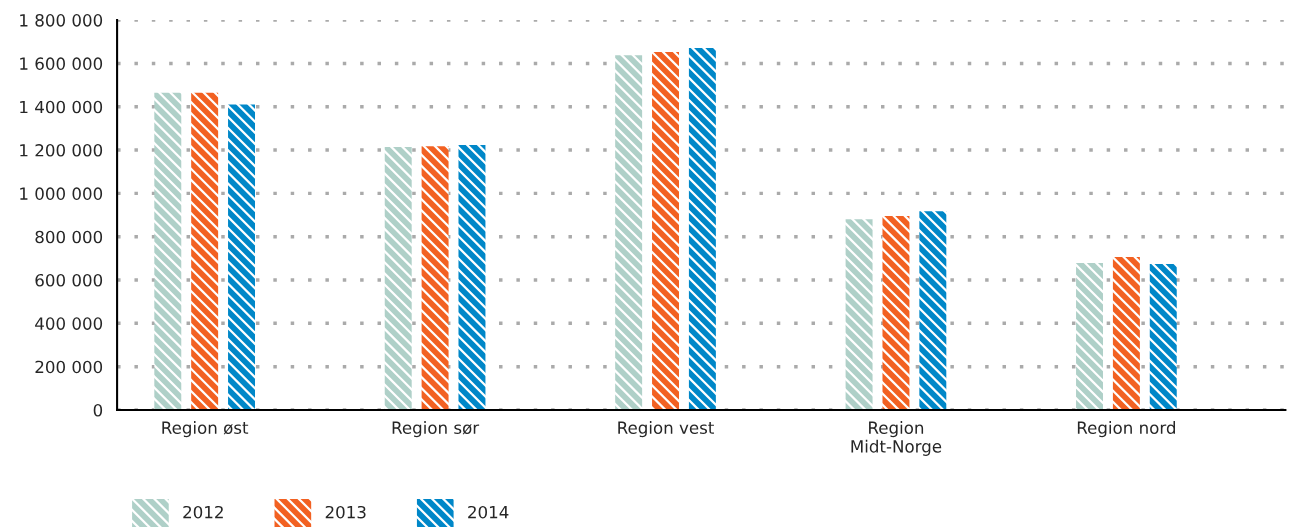  I want to click on x-tick-label: Region vest, so click(666, 429).